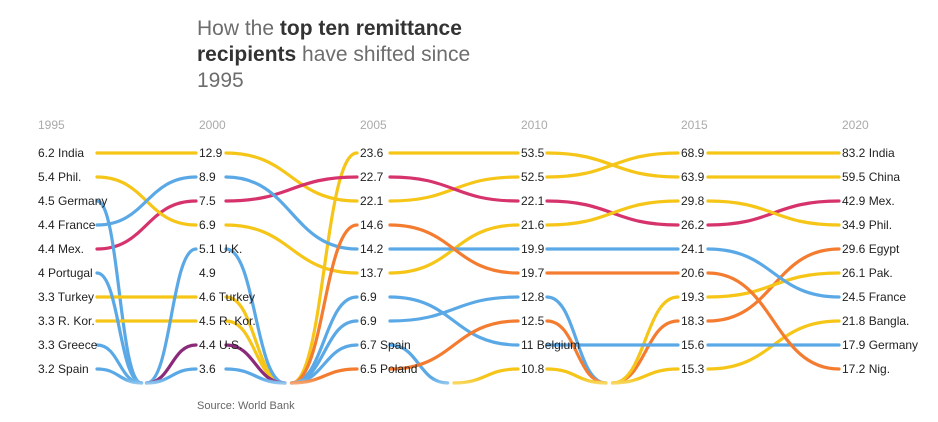 The image size is (938, 422). What do you see at coordinates (372, 249) in the screenshot?
I see `rank-label: 14.2` at bounding box center [372, 249].